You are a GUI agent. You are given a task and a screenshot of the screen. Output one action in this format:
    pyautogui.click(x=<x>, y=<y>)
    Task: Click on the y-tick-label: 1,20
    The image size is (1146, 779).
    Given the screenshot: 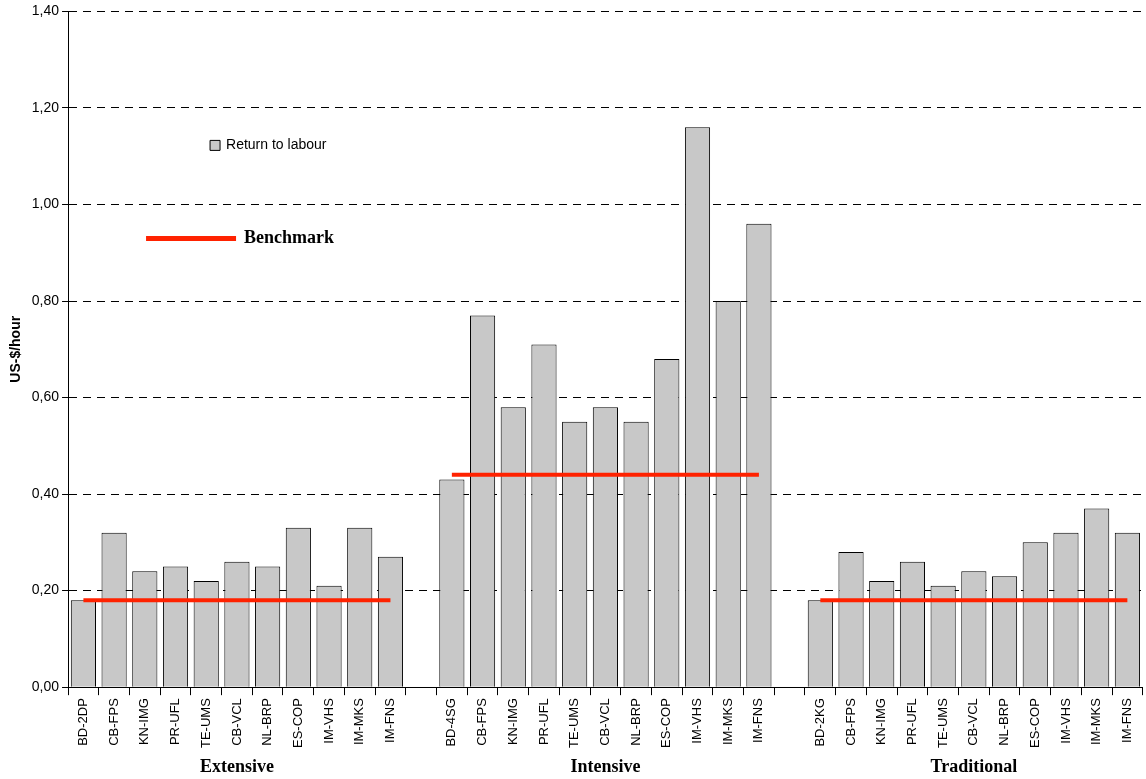 What is the action you would take?
    pyautogui.click(x=45, y=106)
    